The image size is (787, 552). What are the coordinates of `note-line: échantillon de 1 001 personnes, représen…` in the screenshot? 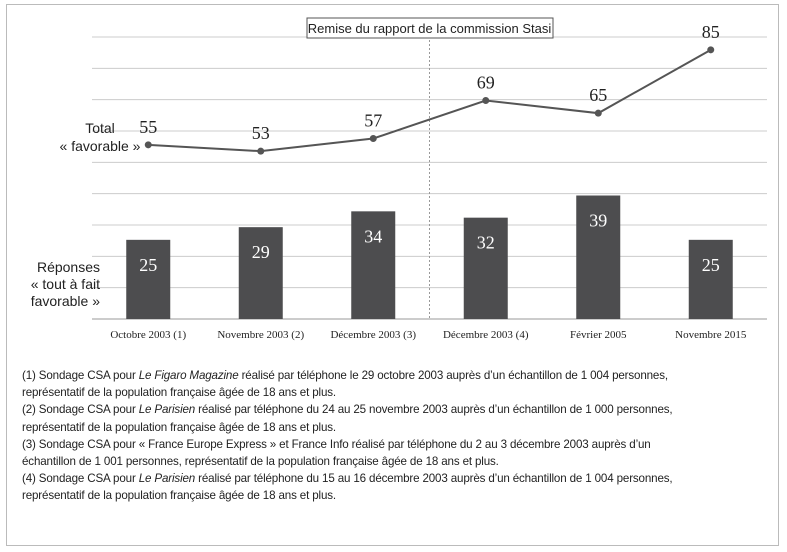 It's located at (260, 462).